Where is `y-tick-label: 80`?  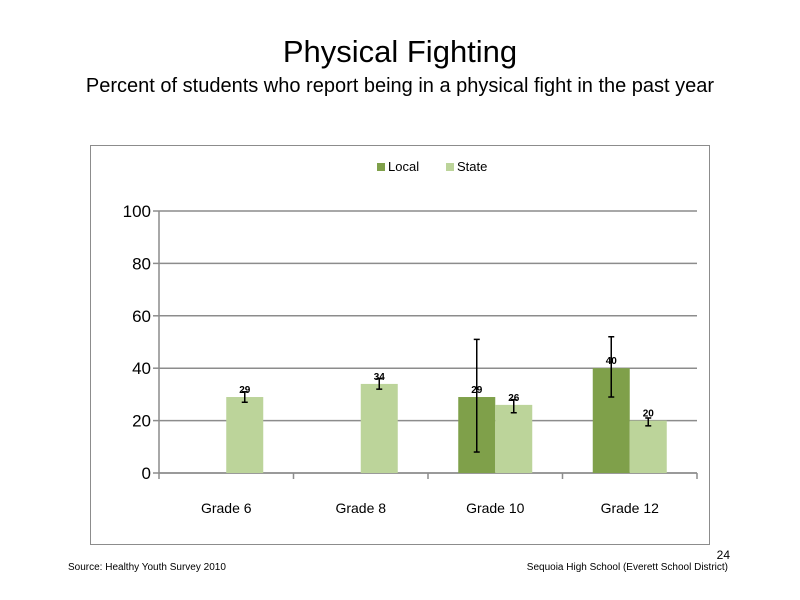
y-tick-label: 80 is located at coordinates (141, 263).